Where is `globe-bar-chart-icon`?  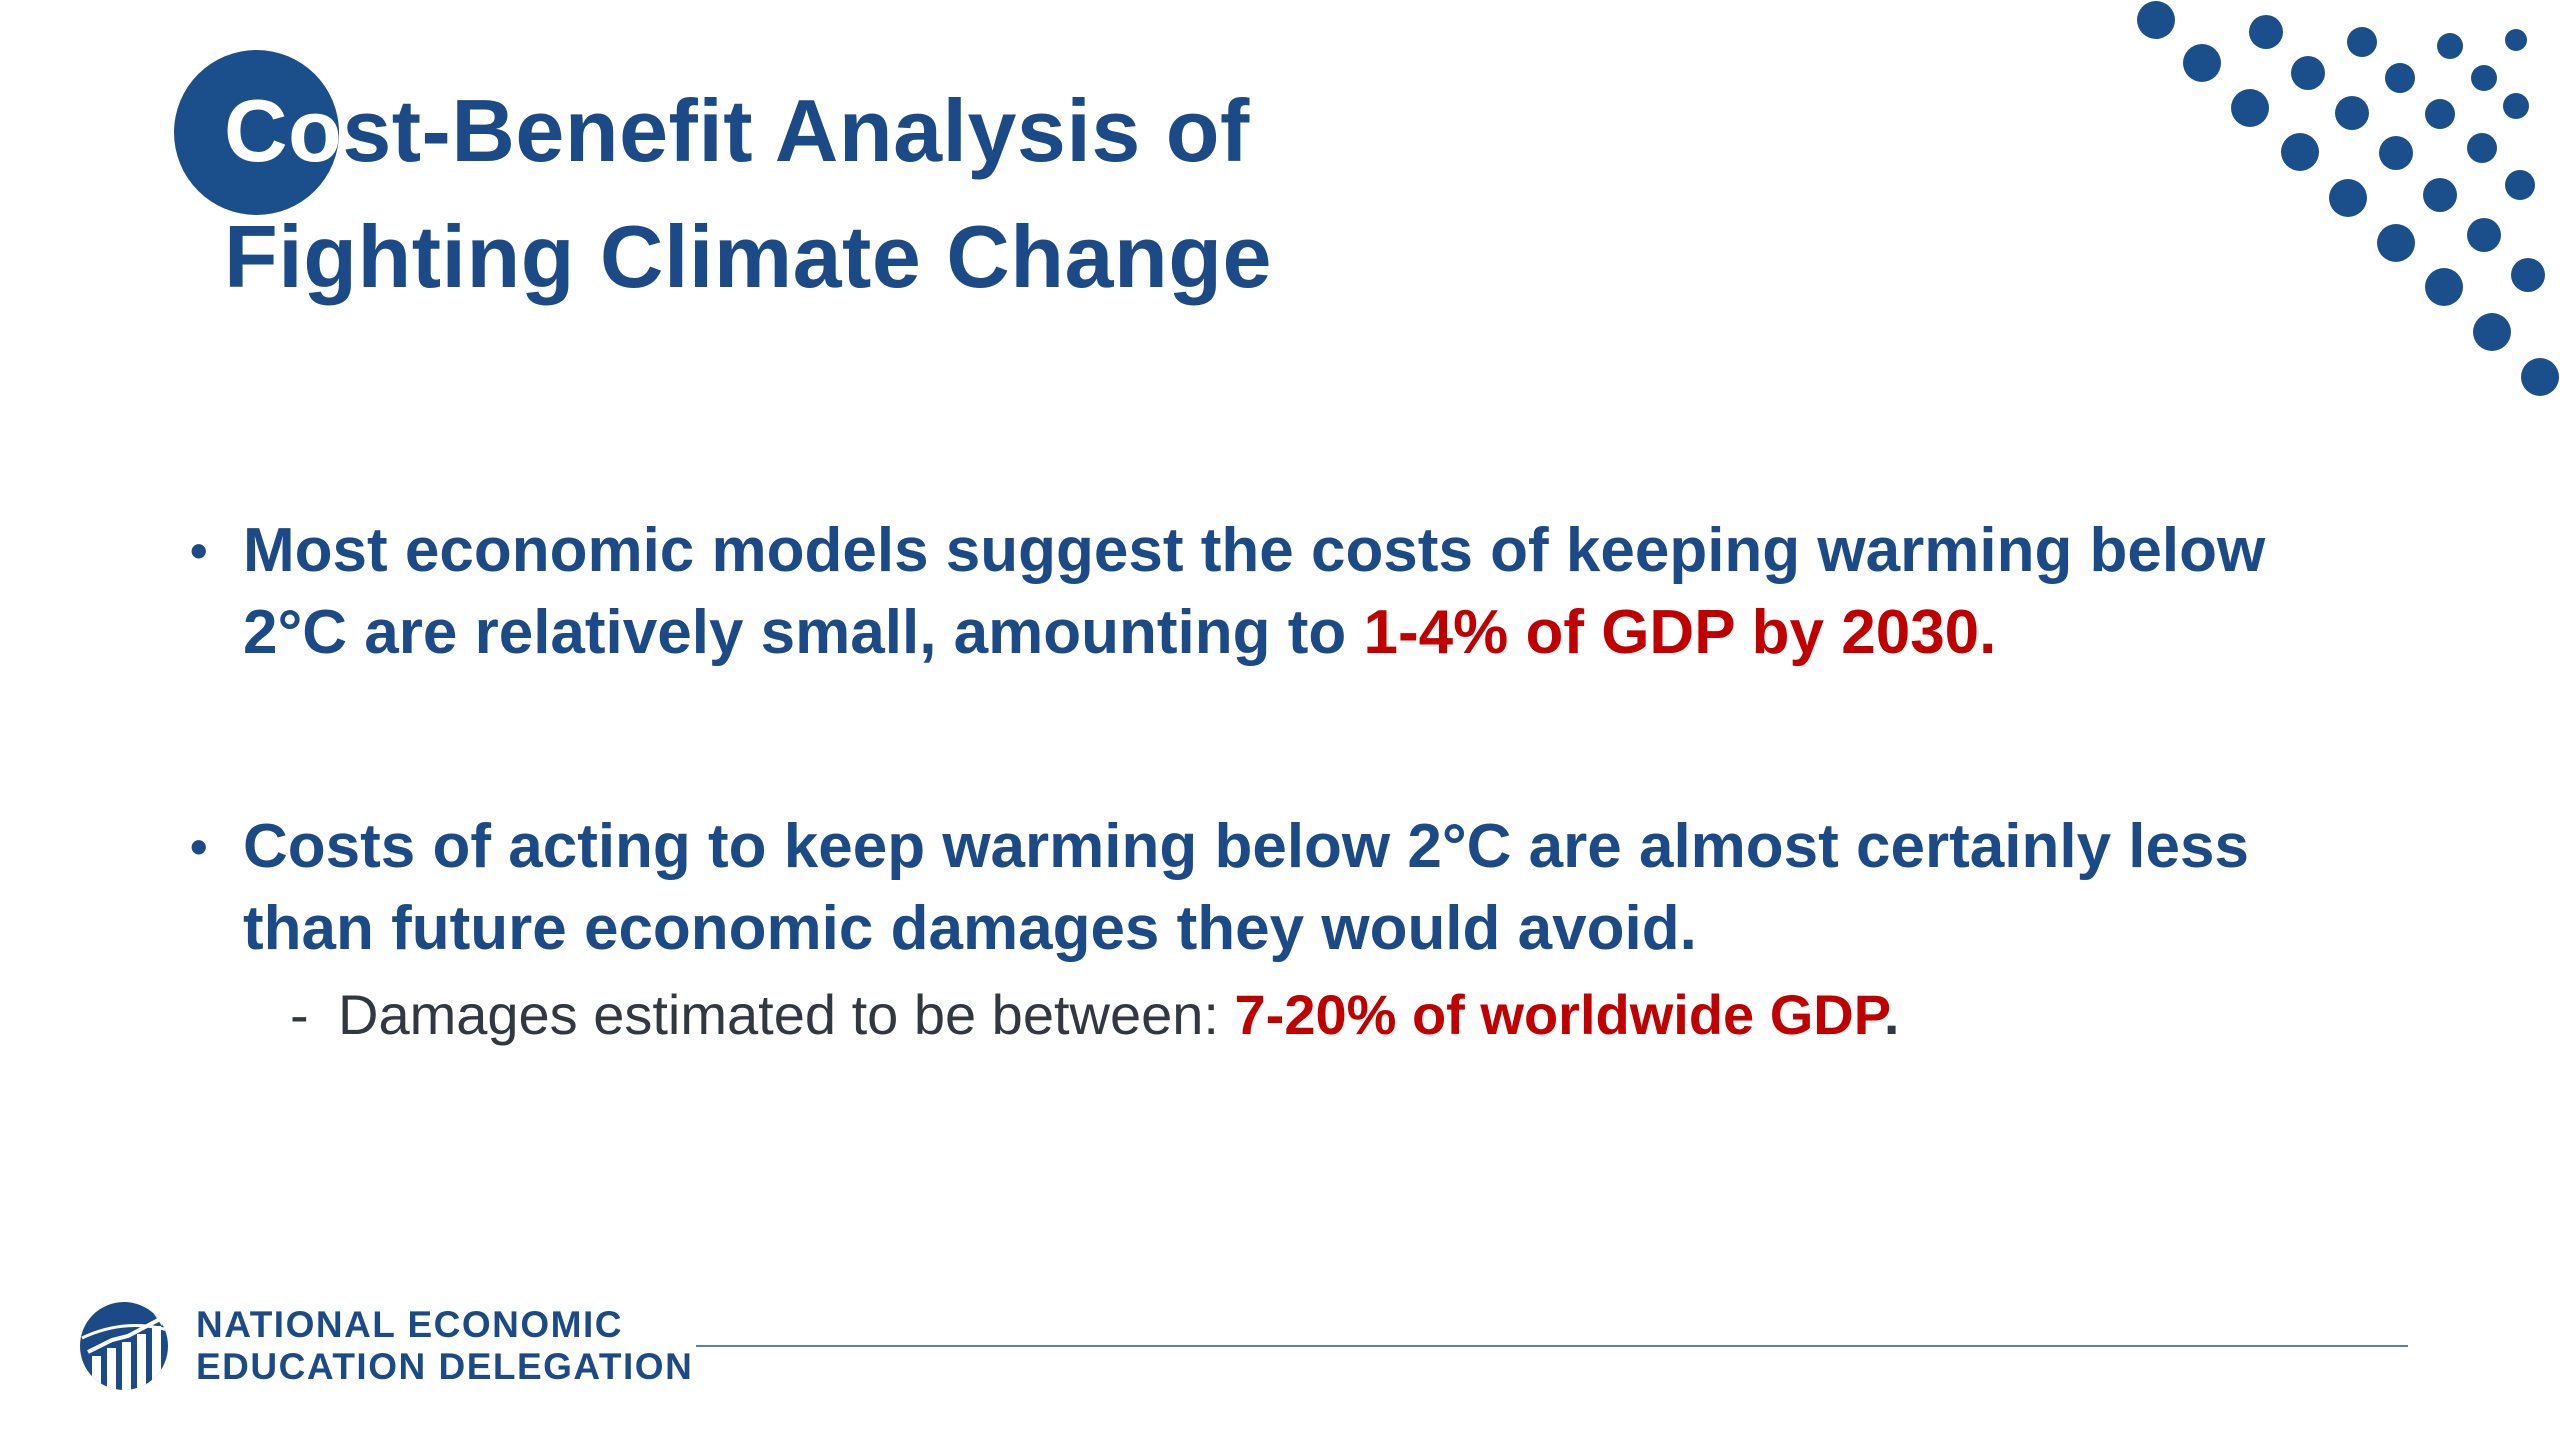 globe-bar-chart-icon is located at coordinates (124, 1346).